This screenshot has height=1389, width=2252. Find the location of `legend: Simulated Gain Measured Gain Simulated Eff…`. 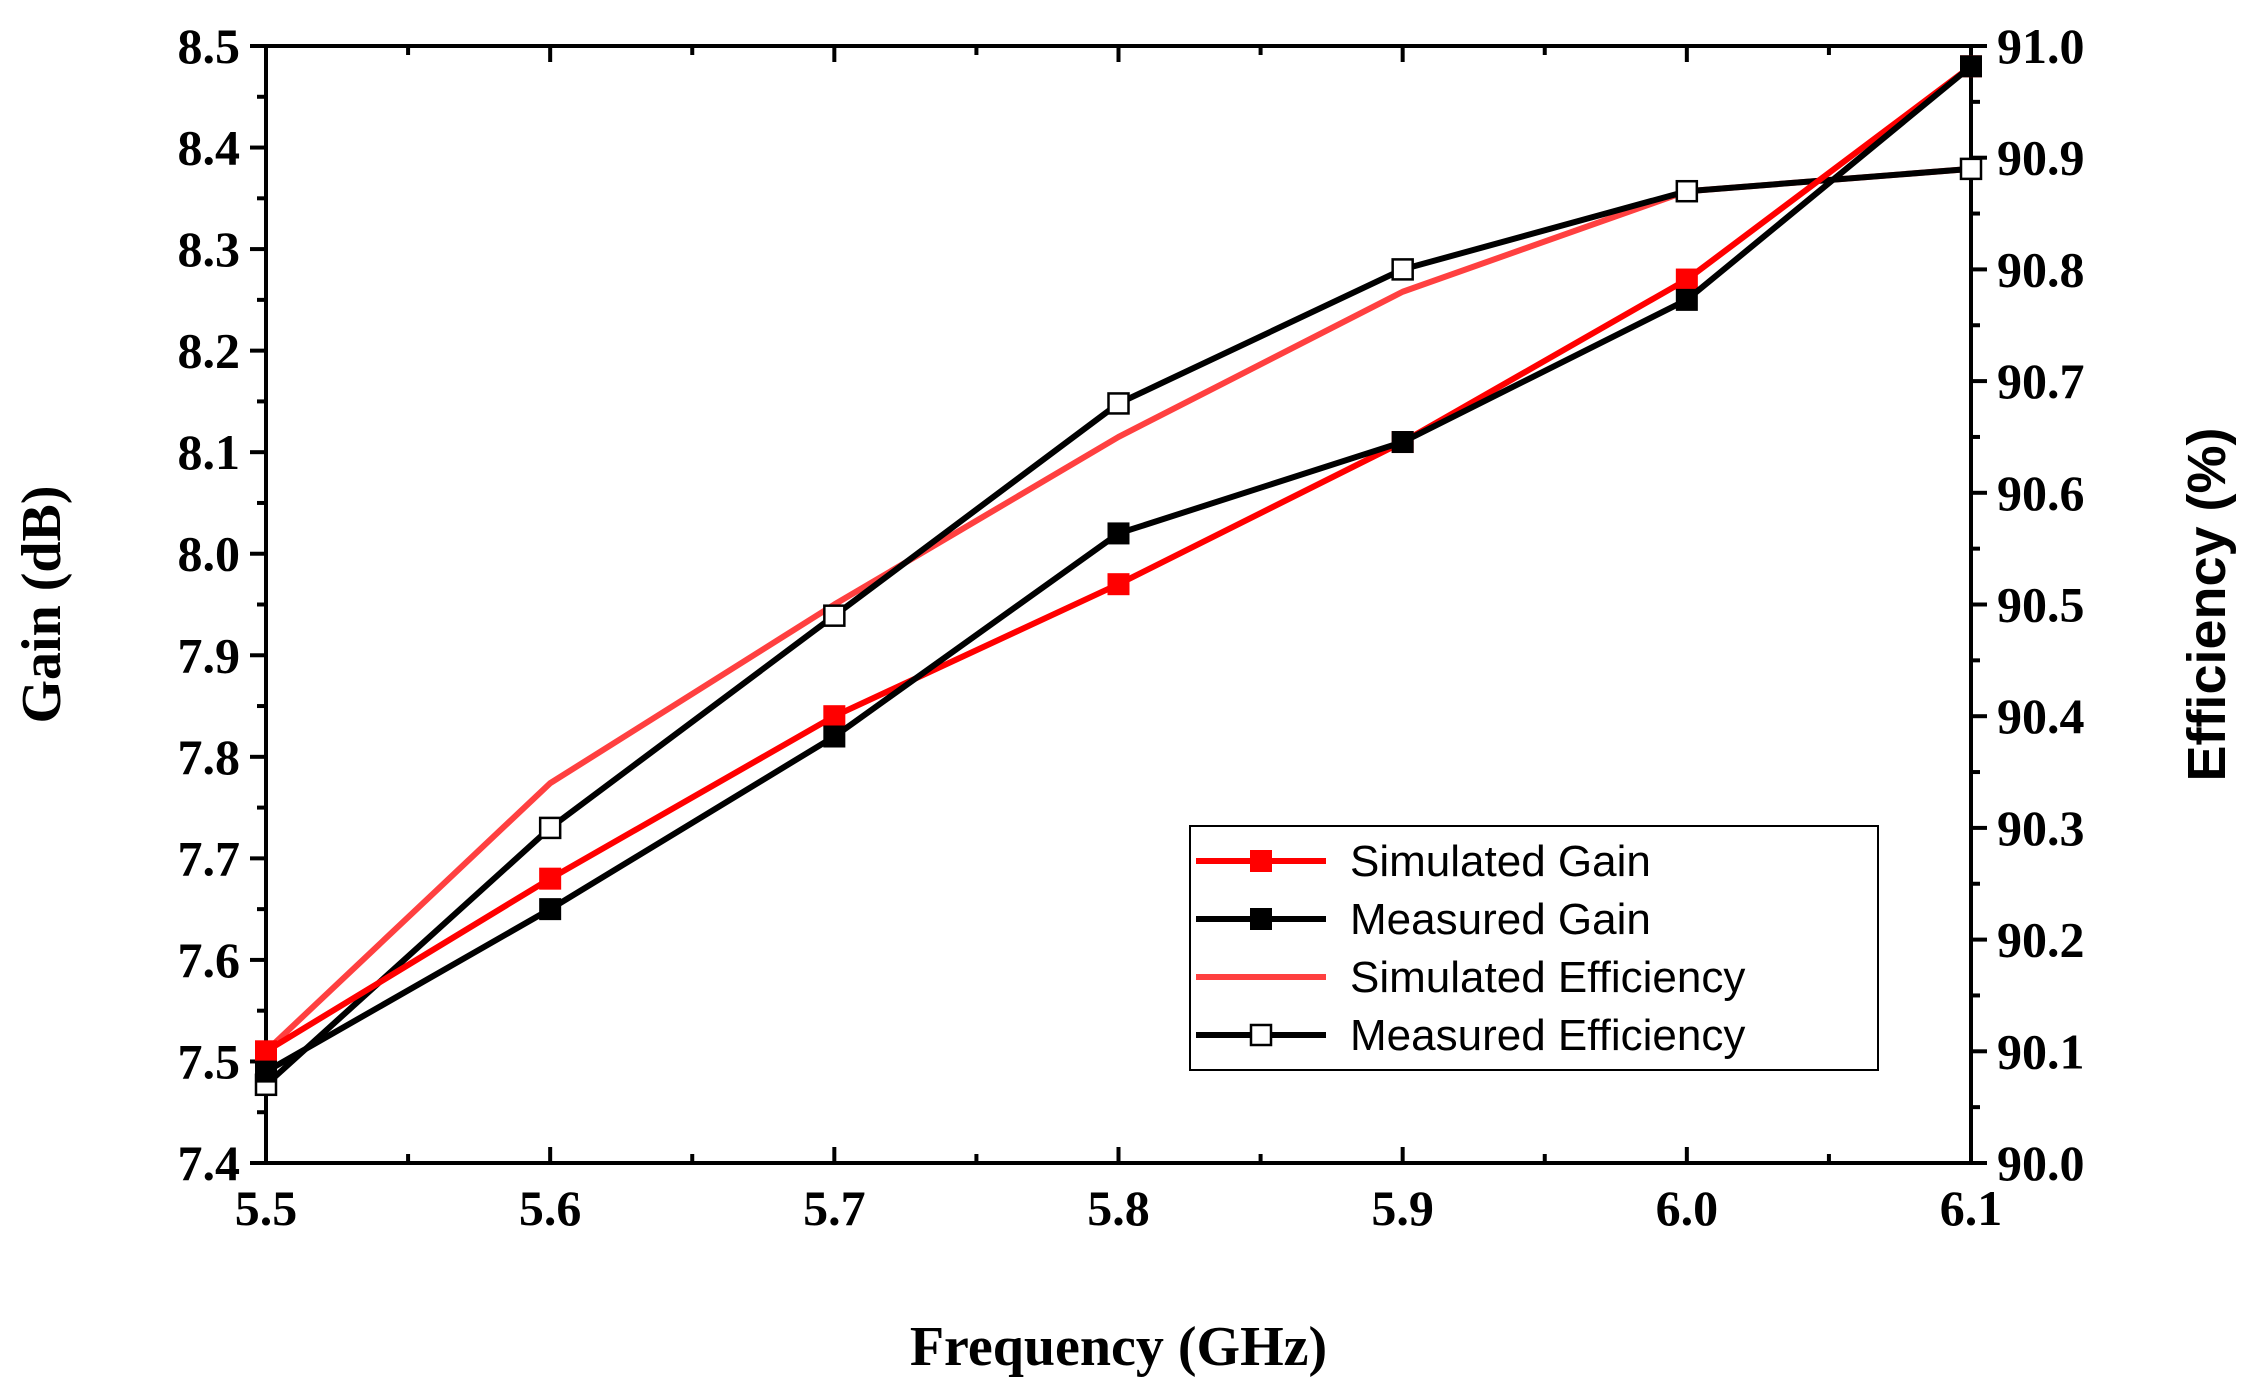

legend: Simulated Gain Measured Gain Simulated Eff… is located at coordinates (1534, 948).